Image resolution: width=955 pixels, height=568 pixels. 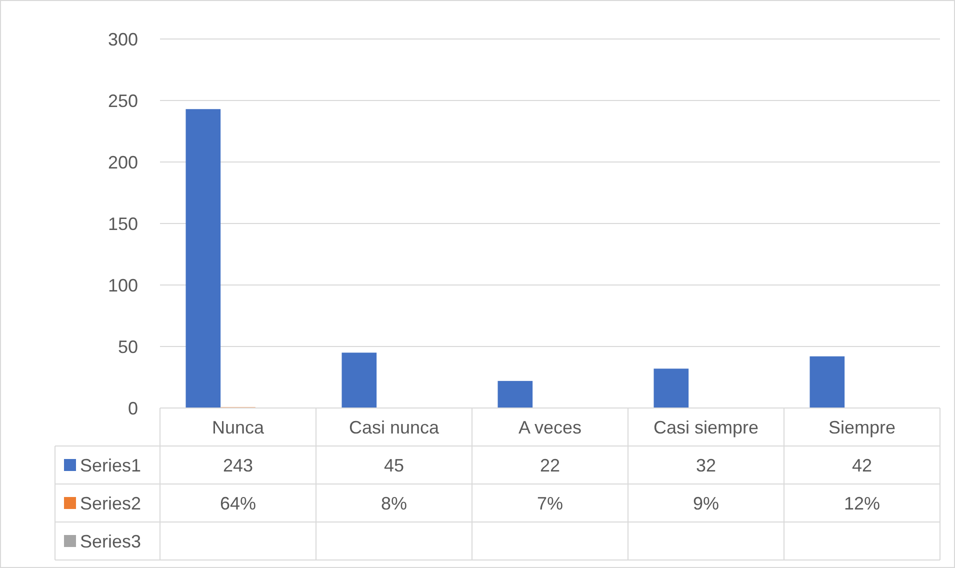 What do you see at coordinates (133, 408) in the screenshot?
I see `y-tick-label: 0` at bounding box center [133, 408].